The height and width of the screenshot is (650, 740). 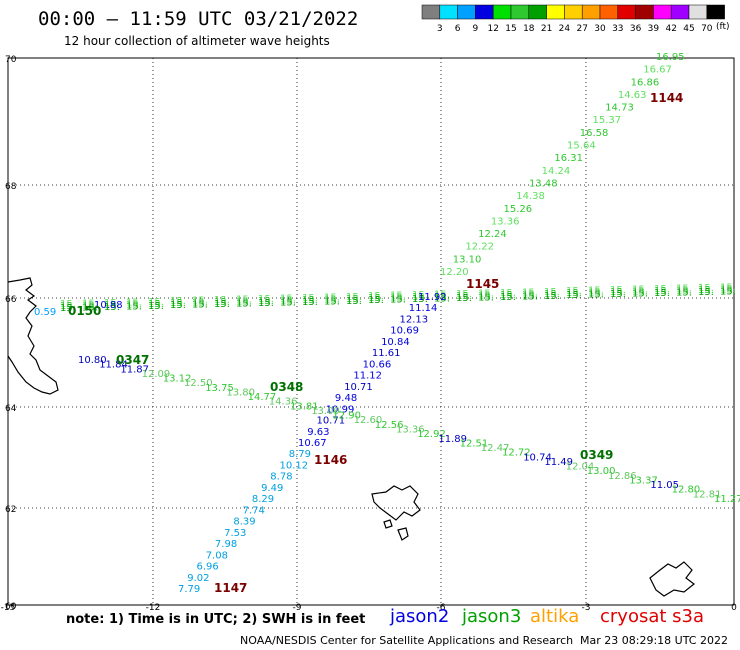 What do you see at coordinates (565, 29) in the screenshot?
I see `legend-value: 24` at bounding box center [565, 29].